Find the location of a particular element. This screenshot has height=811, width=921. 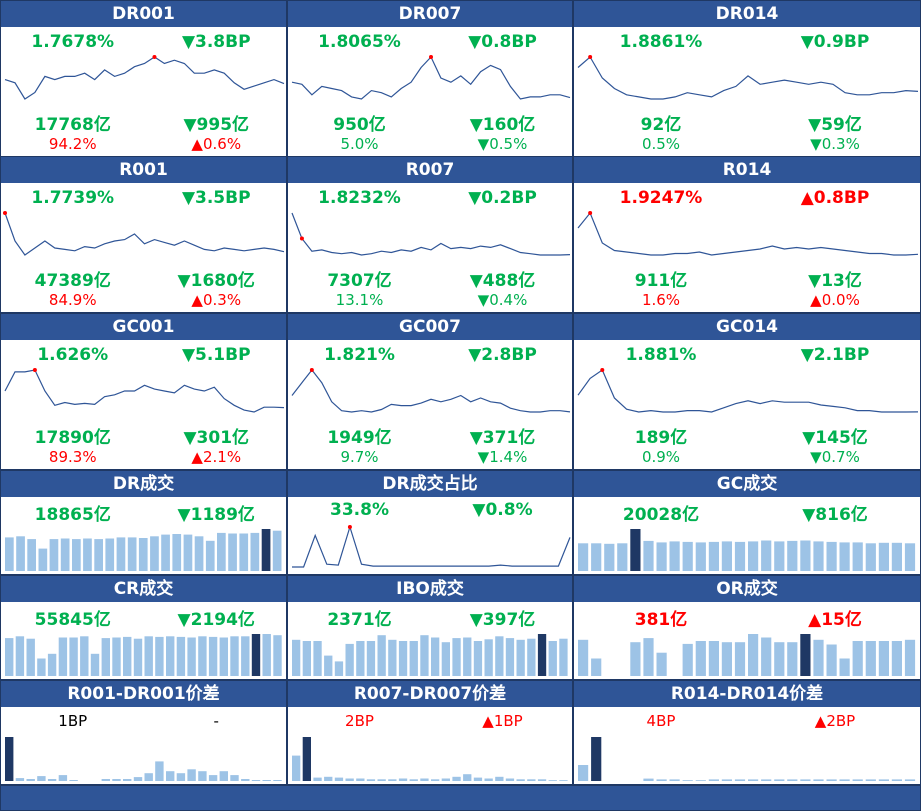

rate-change: ▼0.2BP is located at coordinates (502, 198).